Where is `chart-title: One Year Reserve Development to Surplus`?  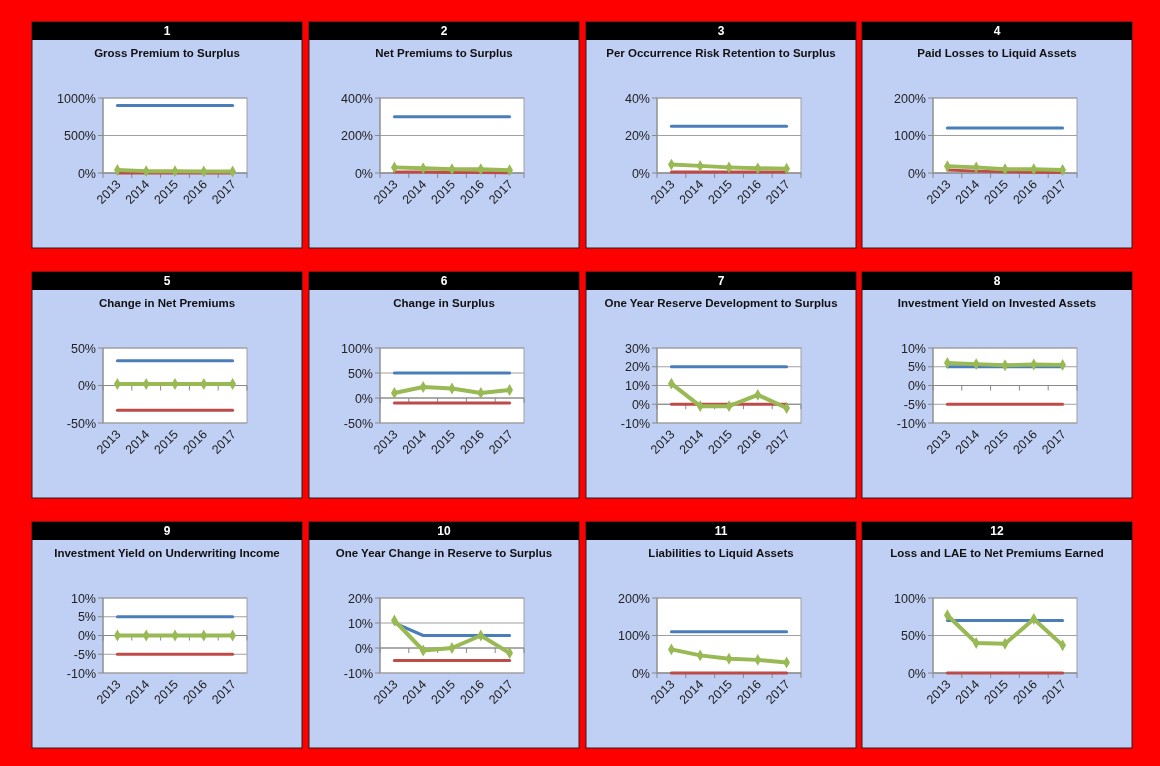 chart-title: One Year Reserve Development to Surplus is located at coordinates (721, 303).